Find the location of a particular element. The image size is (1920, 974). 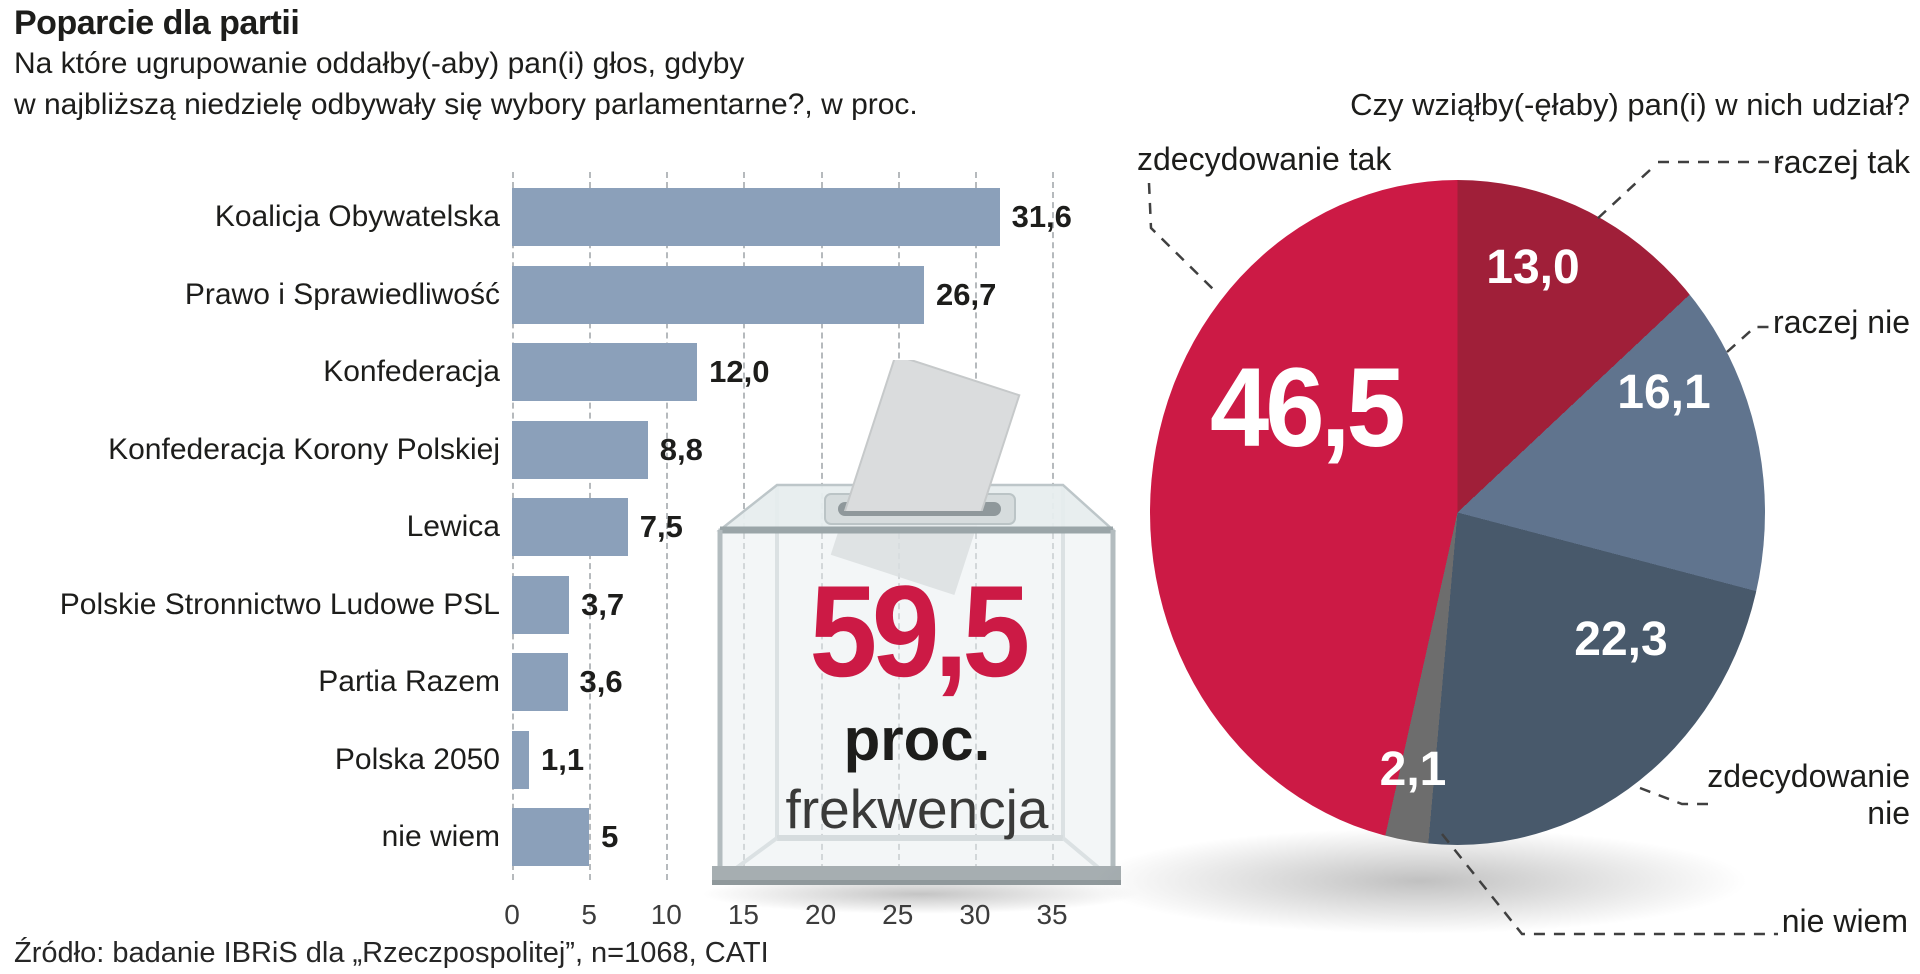

bar-value-1: 26,7 is located at coordinates (966, 294).